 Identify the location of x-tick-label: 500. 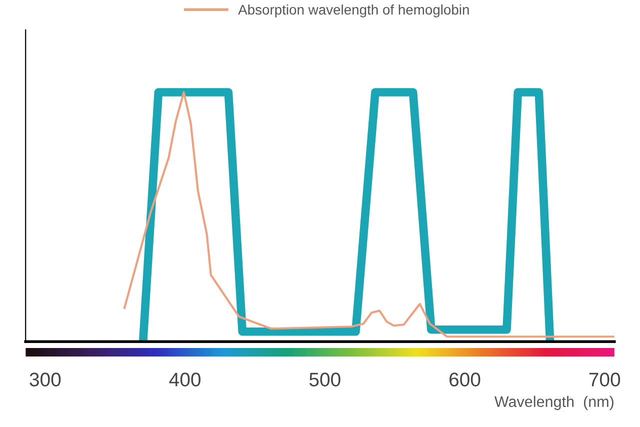
(324, 379).